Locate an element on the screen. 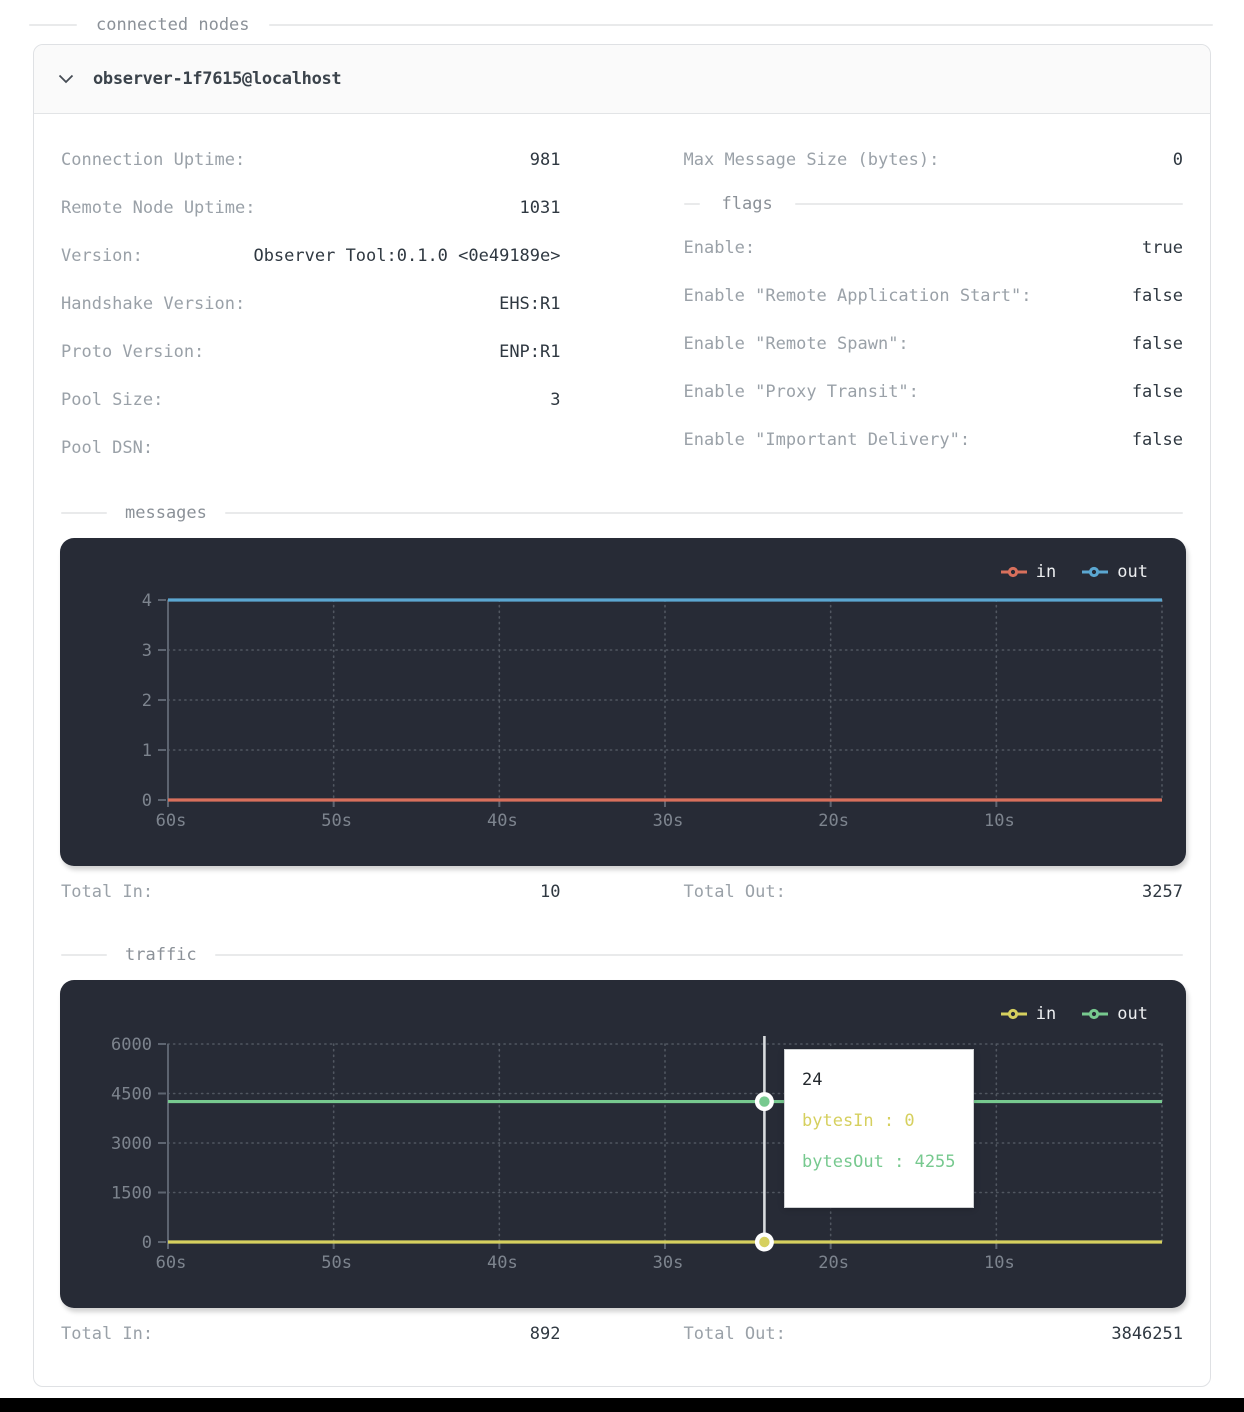 The height and width of the screenshot is (1412, 1244). messages-legend-item-in: in is located at coordinates (1028, 572).